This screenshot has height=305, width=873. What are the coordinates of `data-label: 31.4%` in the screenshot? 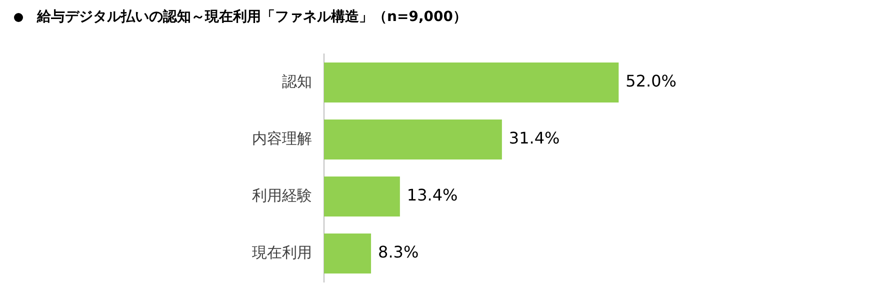 It's located at (534, 138).